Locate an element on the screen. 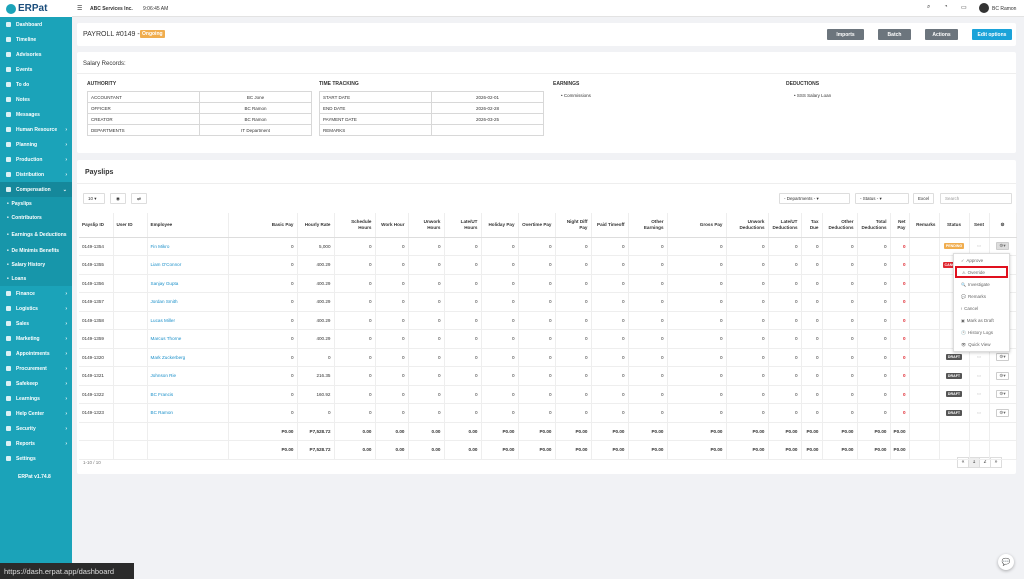  nav-item: Marketing› is located at coordinates (36, 338).